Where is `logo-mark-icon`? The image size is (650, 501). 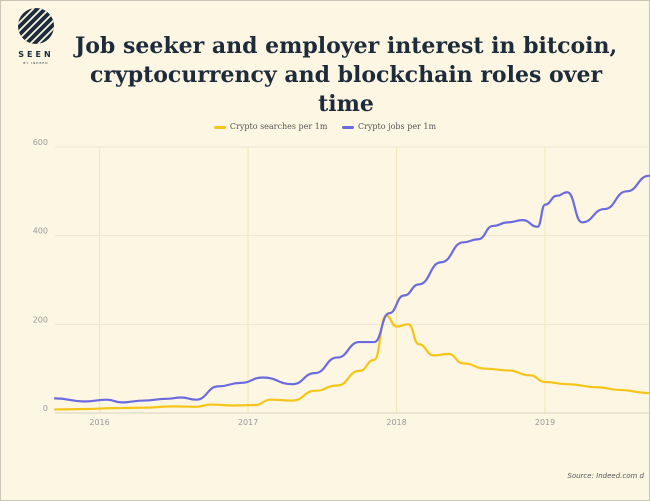
logo-mark-icon is located at coordinates (36, 26).